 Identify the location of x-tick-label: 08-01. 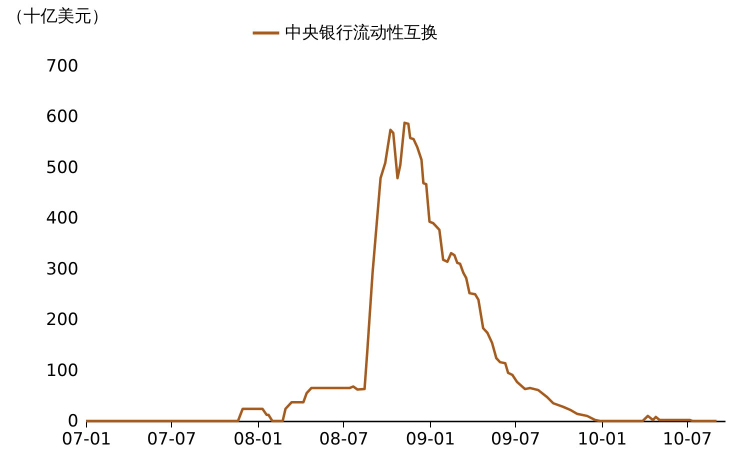
(258, 440).